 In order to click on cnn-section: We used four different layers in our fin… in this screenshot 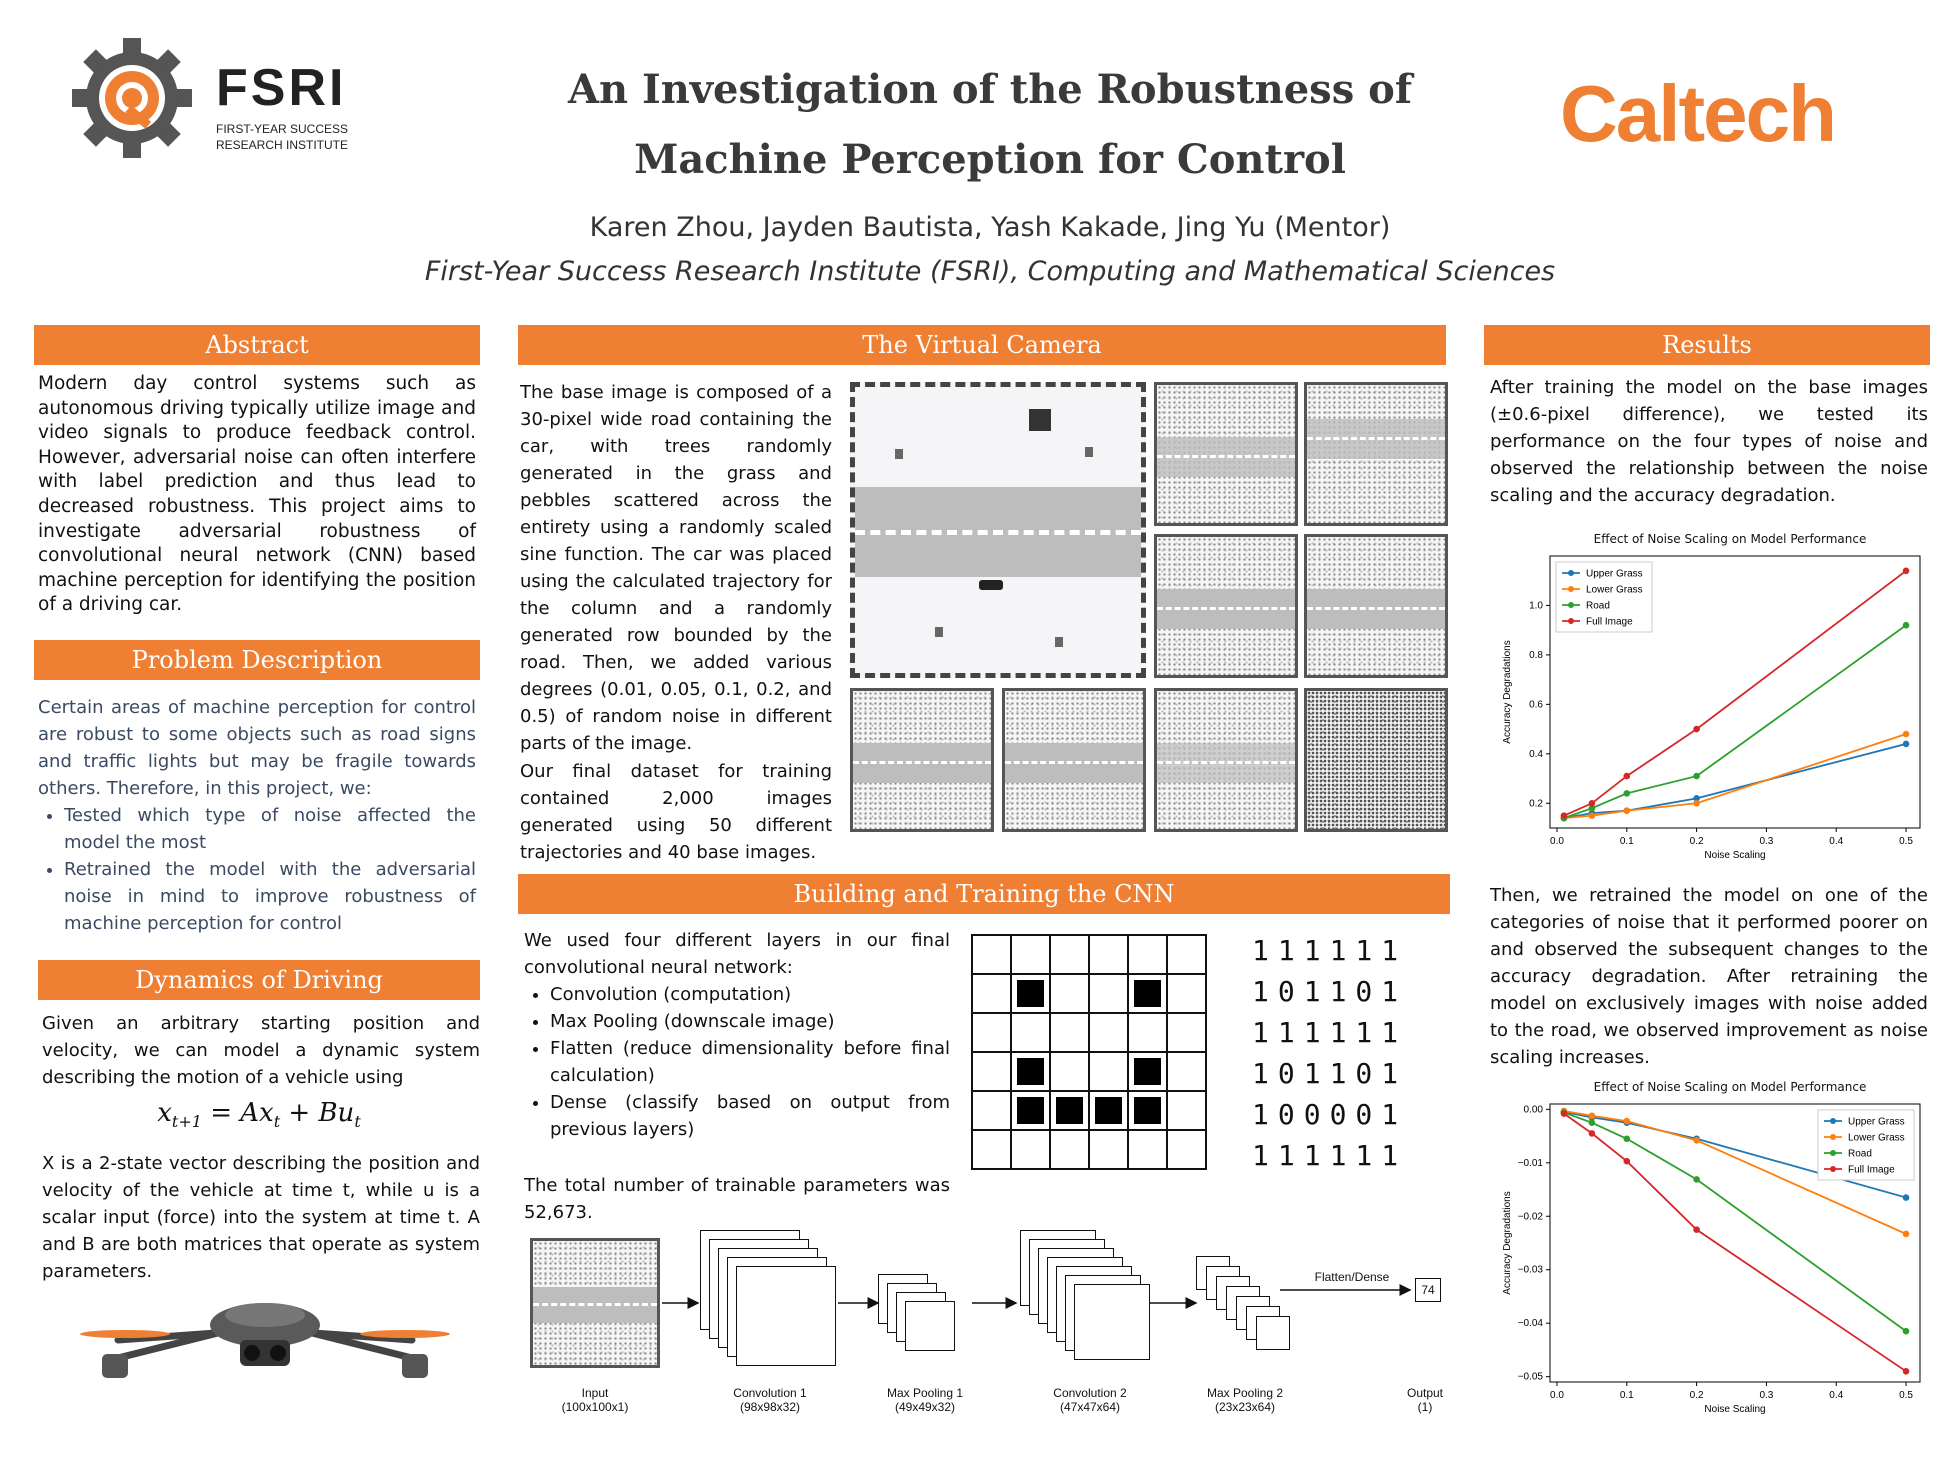, I will do `click(737, 1035)`.